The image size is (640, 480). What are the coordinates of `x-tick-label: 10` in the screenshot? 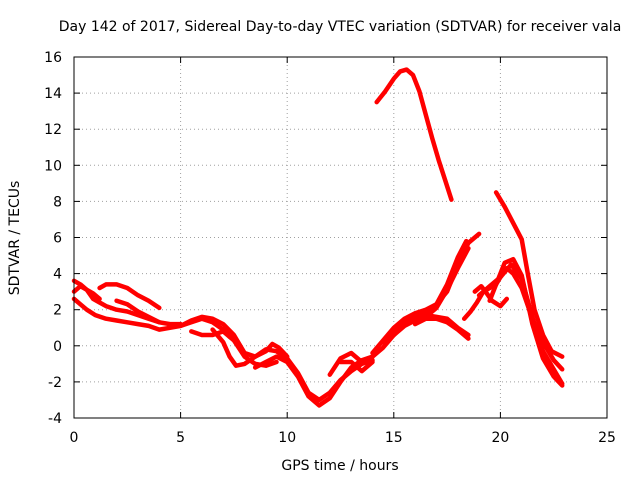 It's located at (287, 438).